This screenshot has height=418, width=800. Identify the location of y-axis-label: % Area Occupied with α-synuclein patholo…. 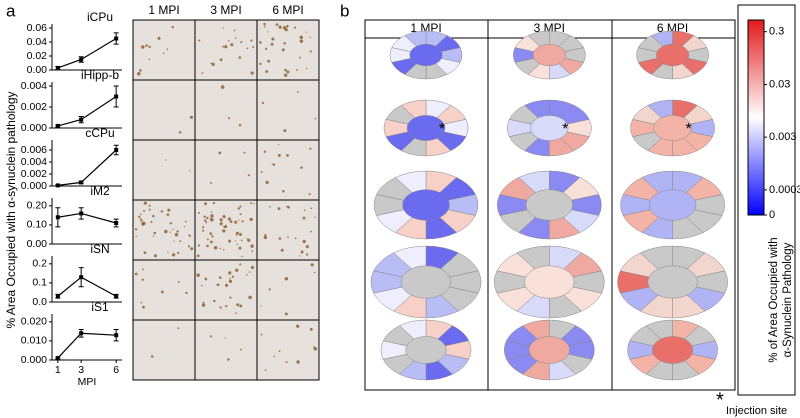
(11, 209).